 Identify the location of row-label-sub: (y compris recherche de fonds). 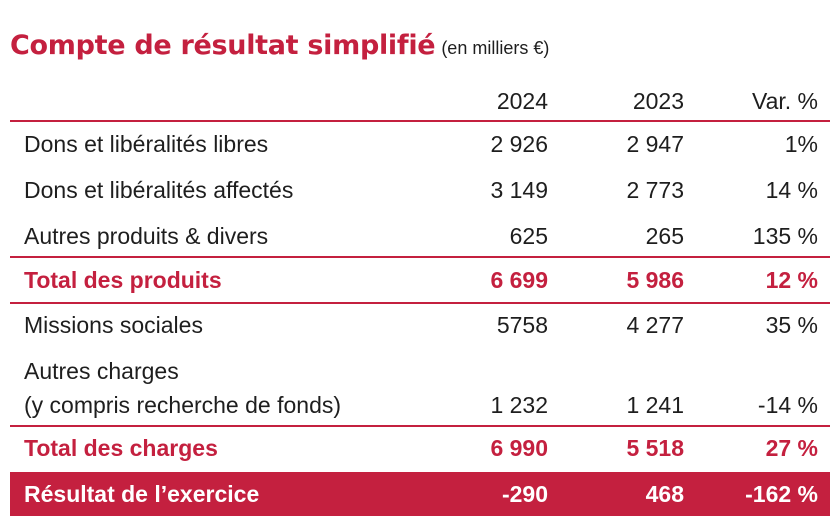
(183, 405).